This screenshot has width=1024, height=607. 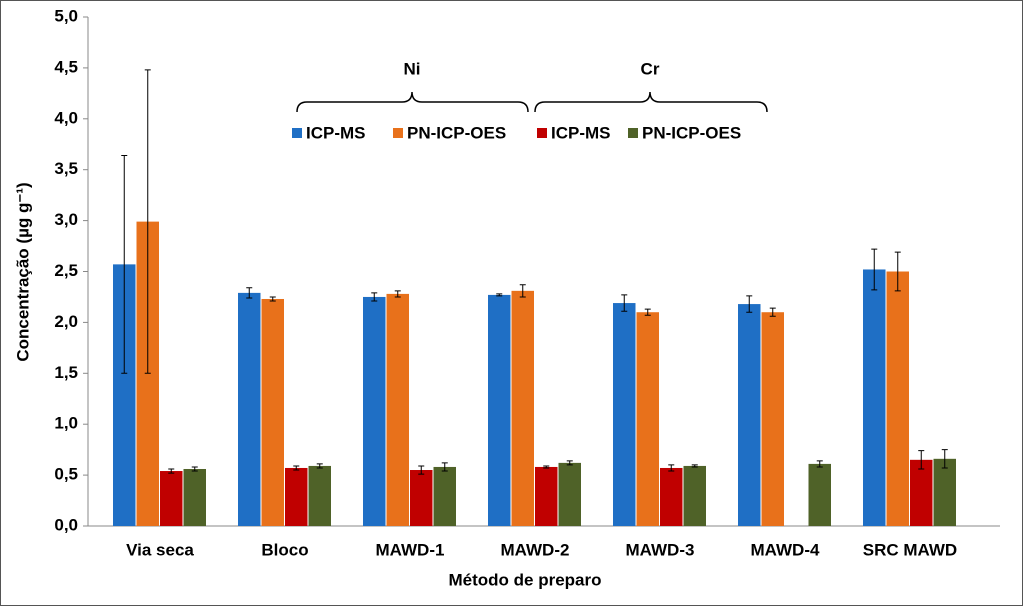 What do you see at coordinates (66, 474) in the screenshot?
I see `y-tick-label: 0,5` at bounding box center [66, 474].